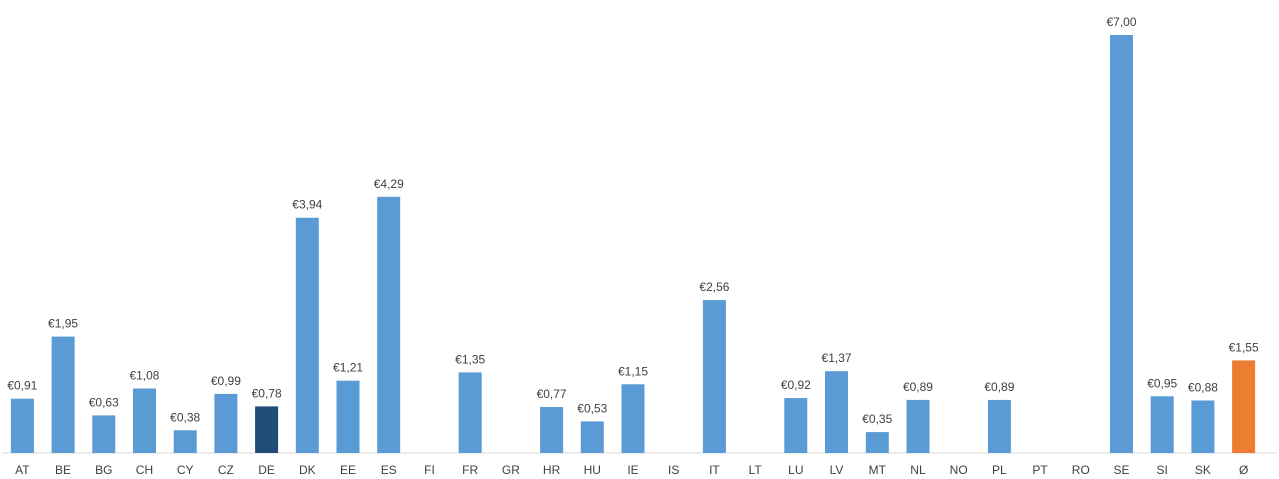  I want to click on data-label-at: €0,91, so click(22, 386).